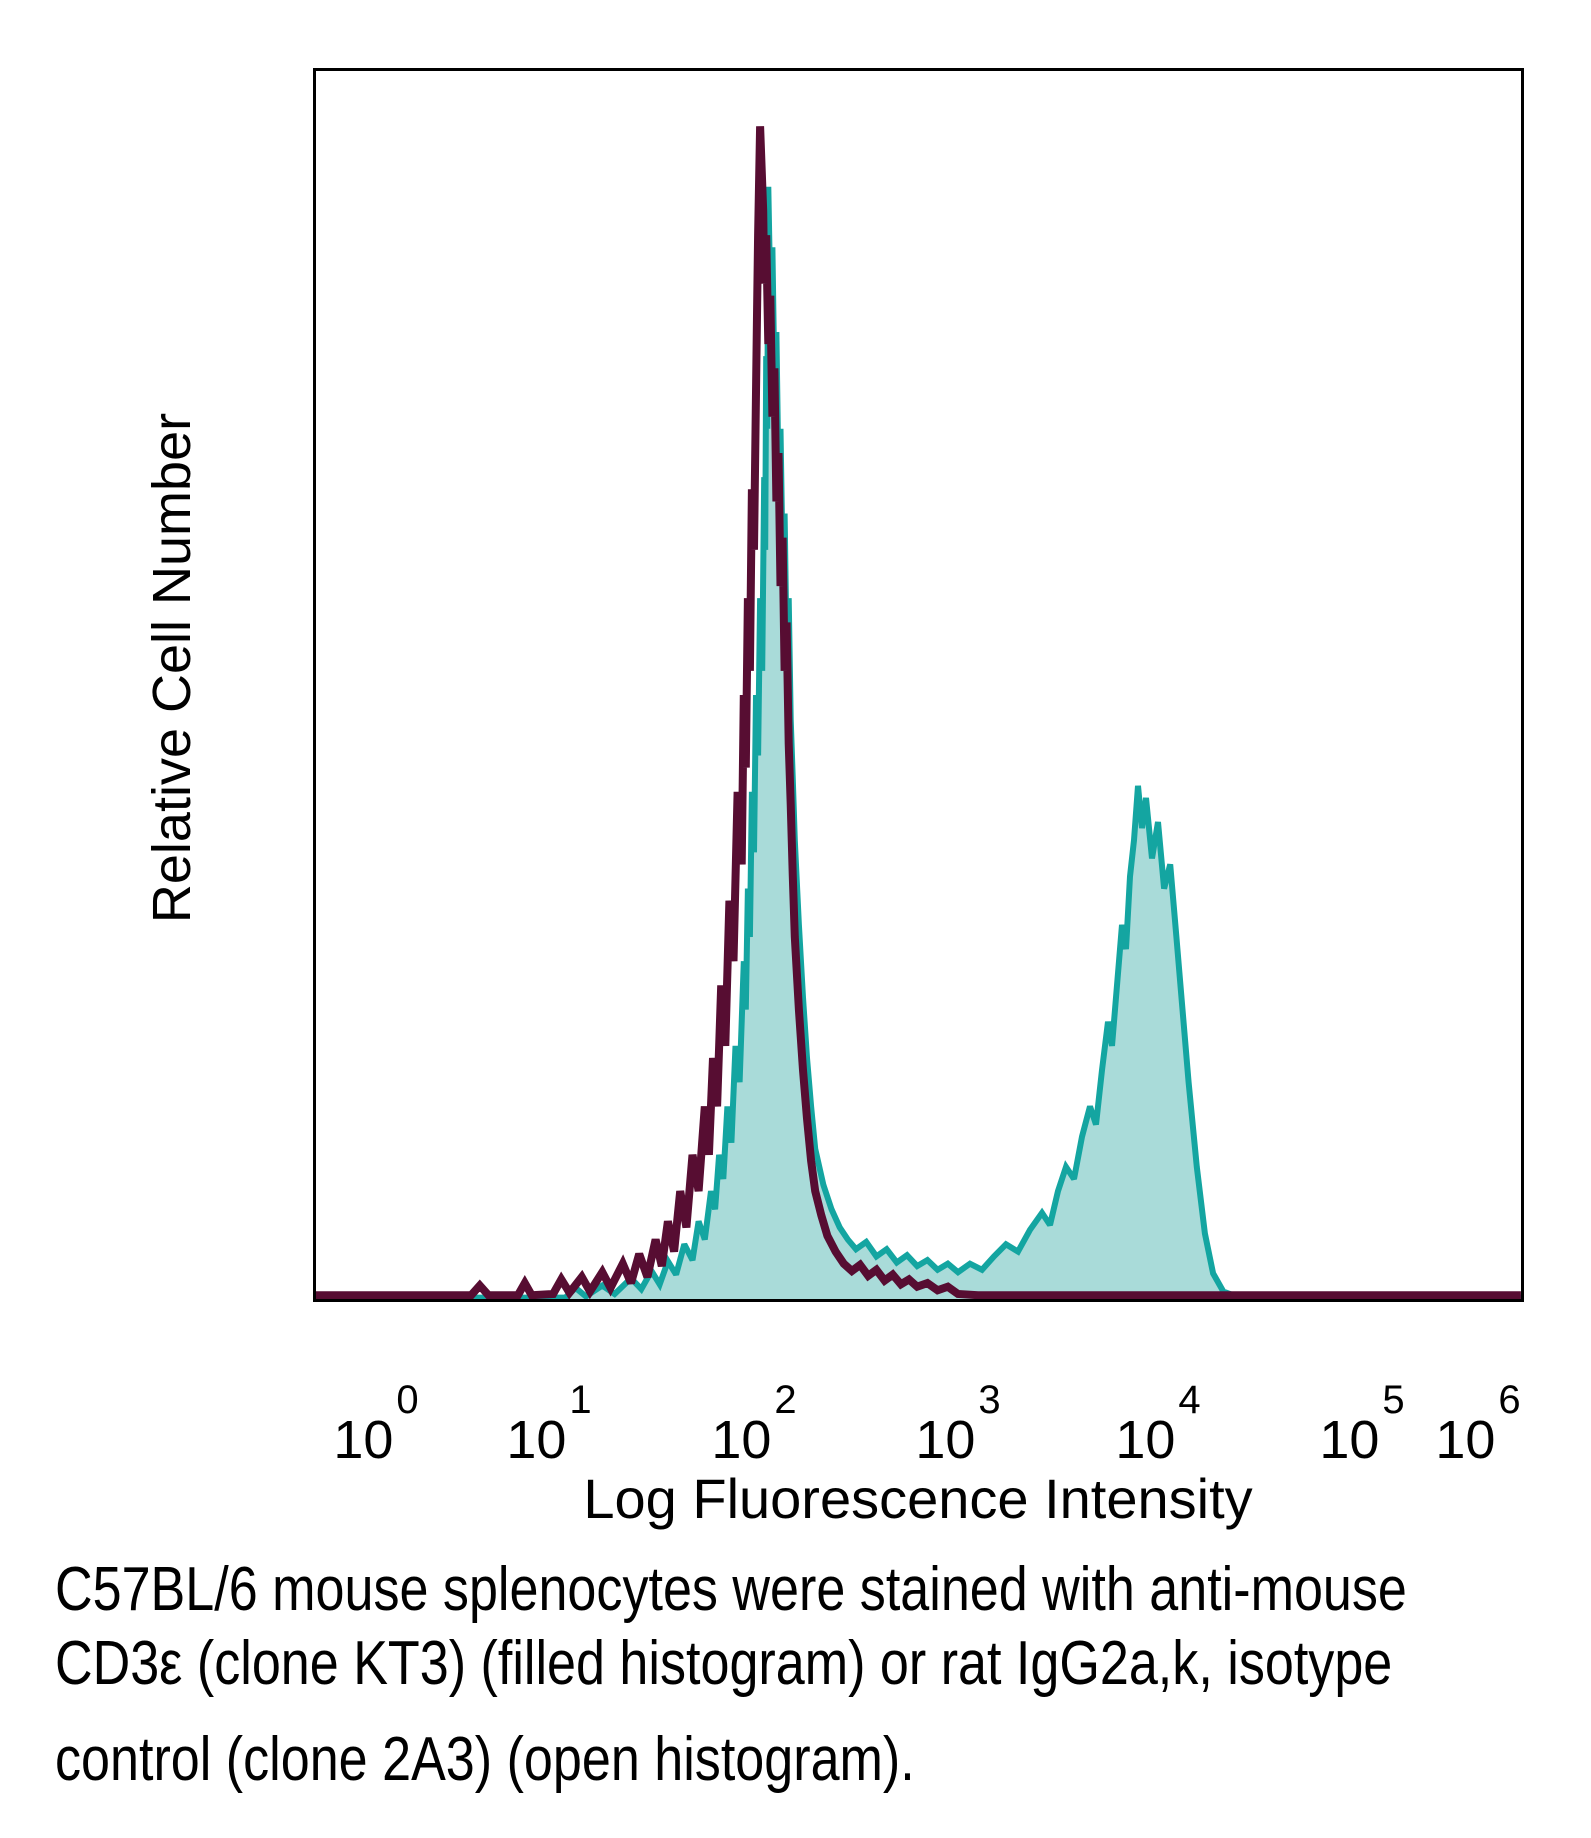 This screenshot has height=1838, width=1591. Describe the element at coordinates (549, 1424) in the screenshot. I see `x-tick-label-10e1: 10¹` at that location.